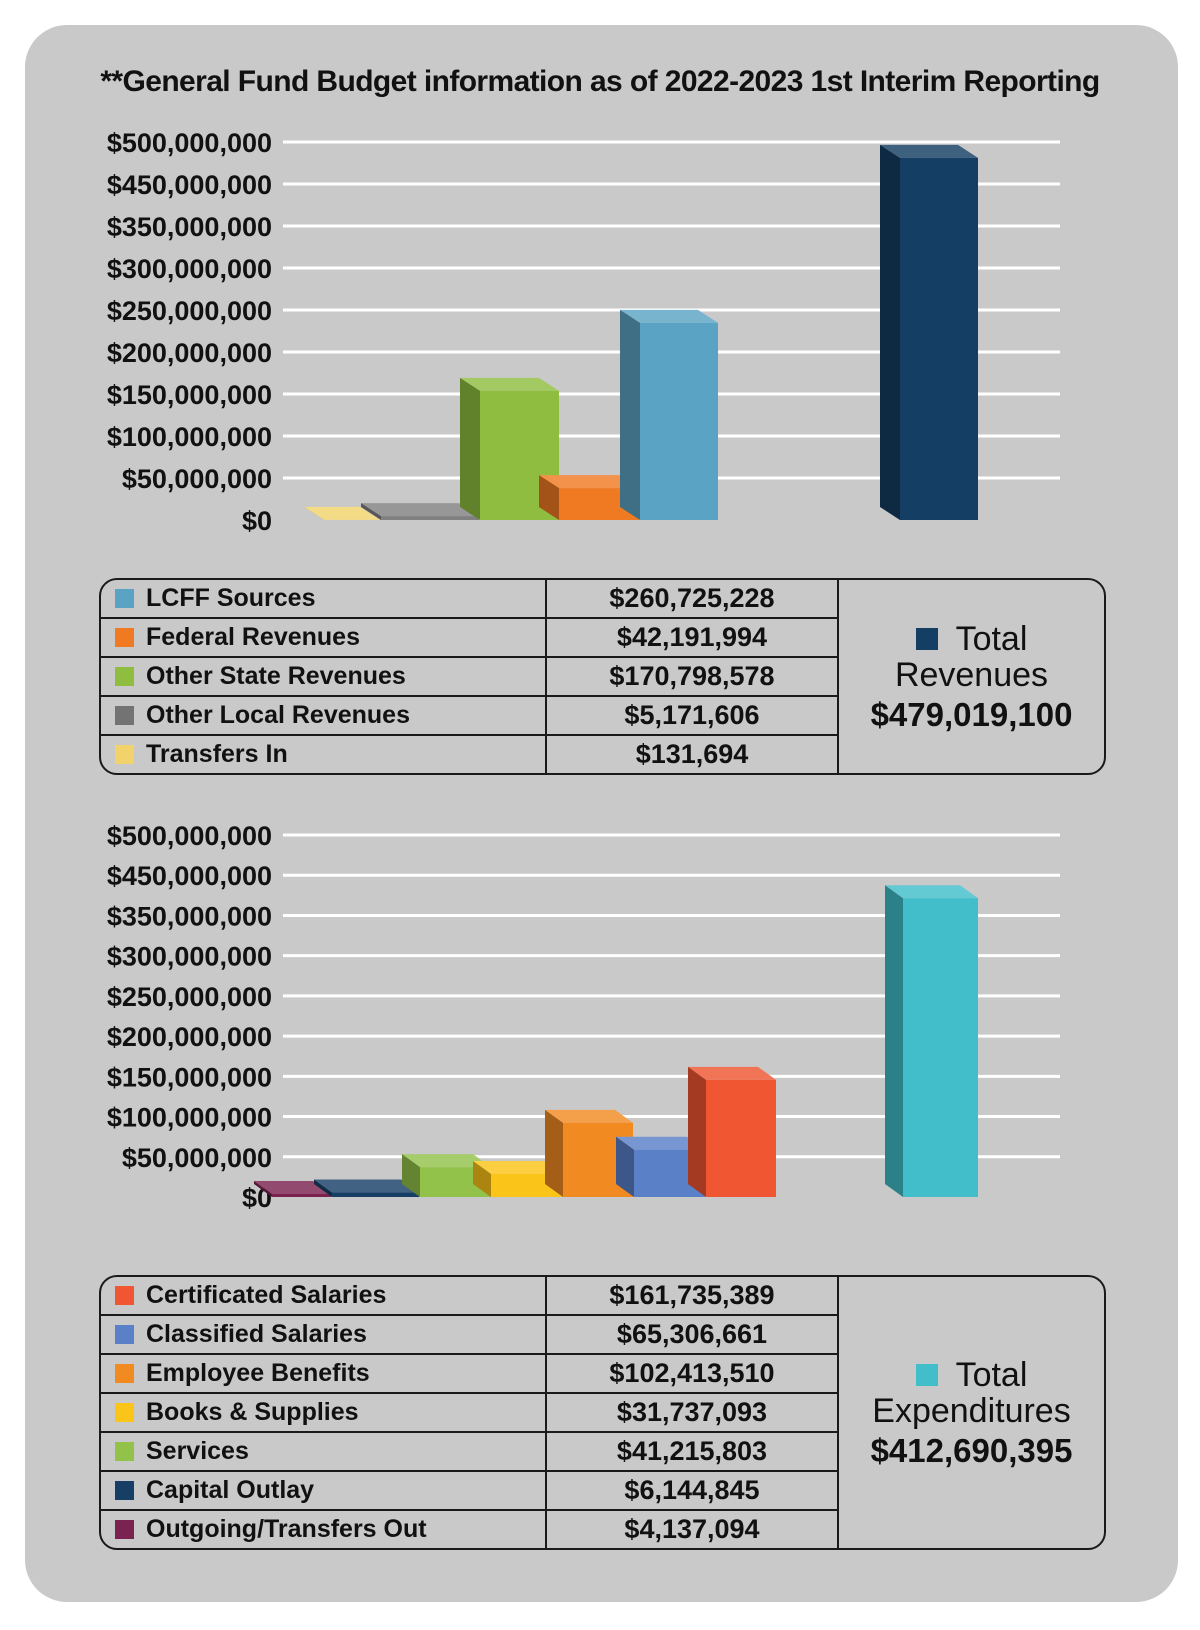 The width and height of the screenshot is (1200, 1630). Describe the element at coordinates (692, 1413) in the screenshot. I see `row-value: $31,737,093` at that location.